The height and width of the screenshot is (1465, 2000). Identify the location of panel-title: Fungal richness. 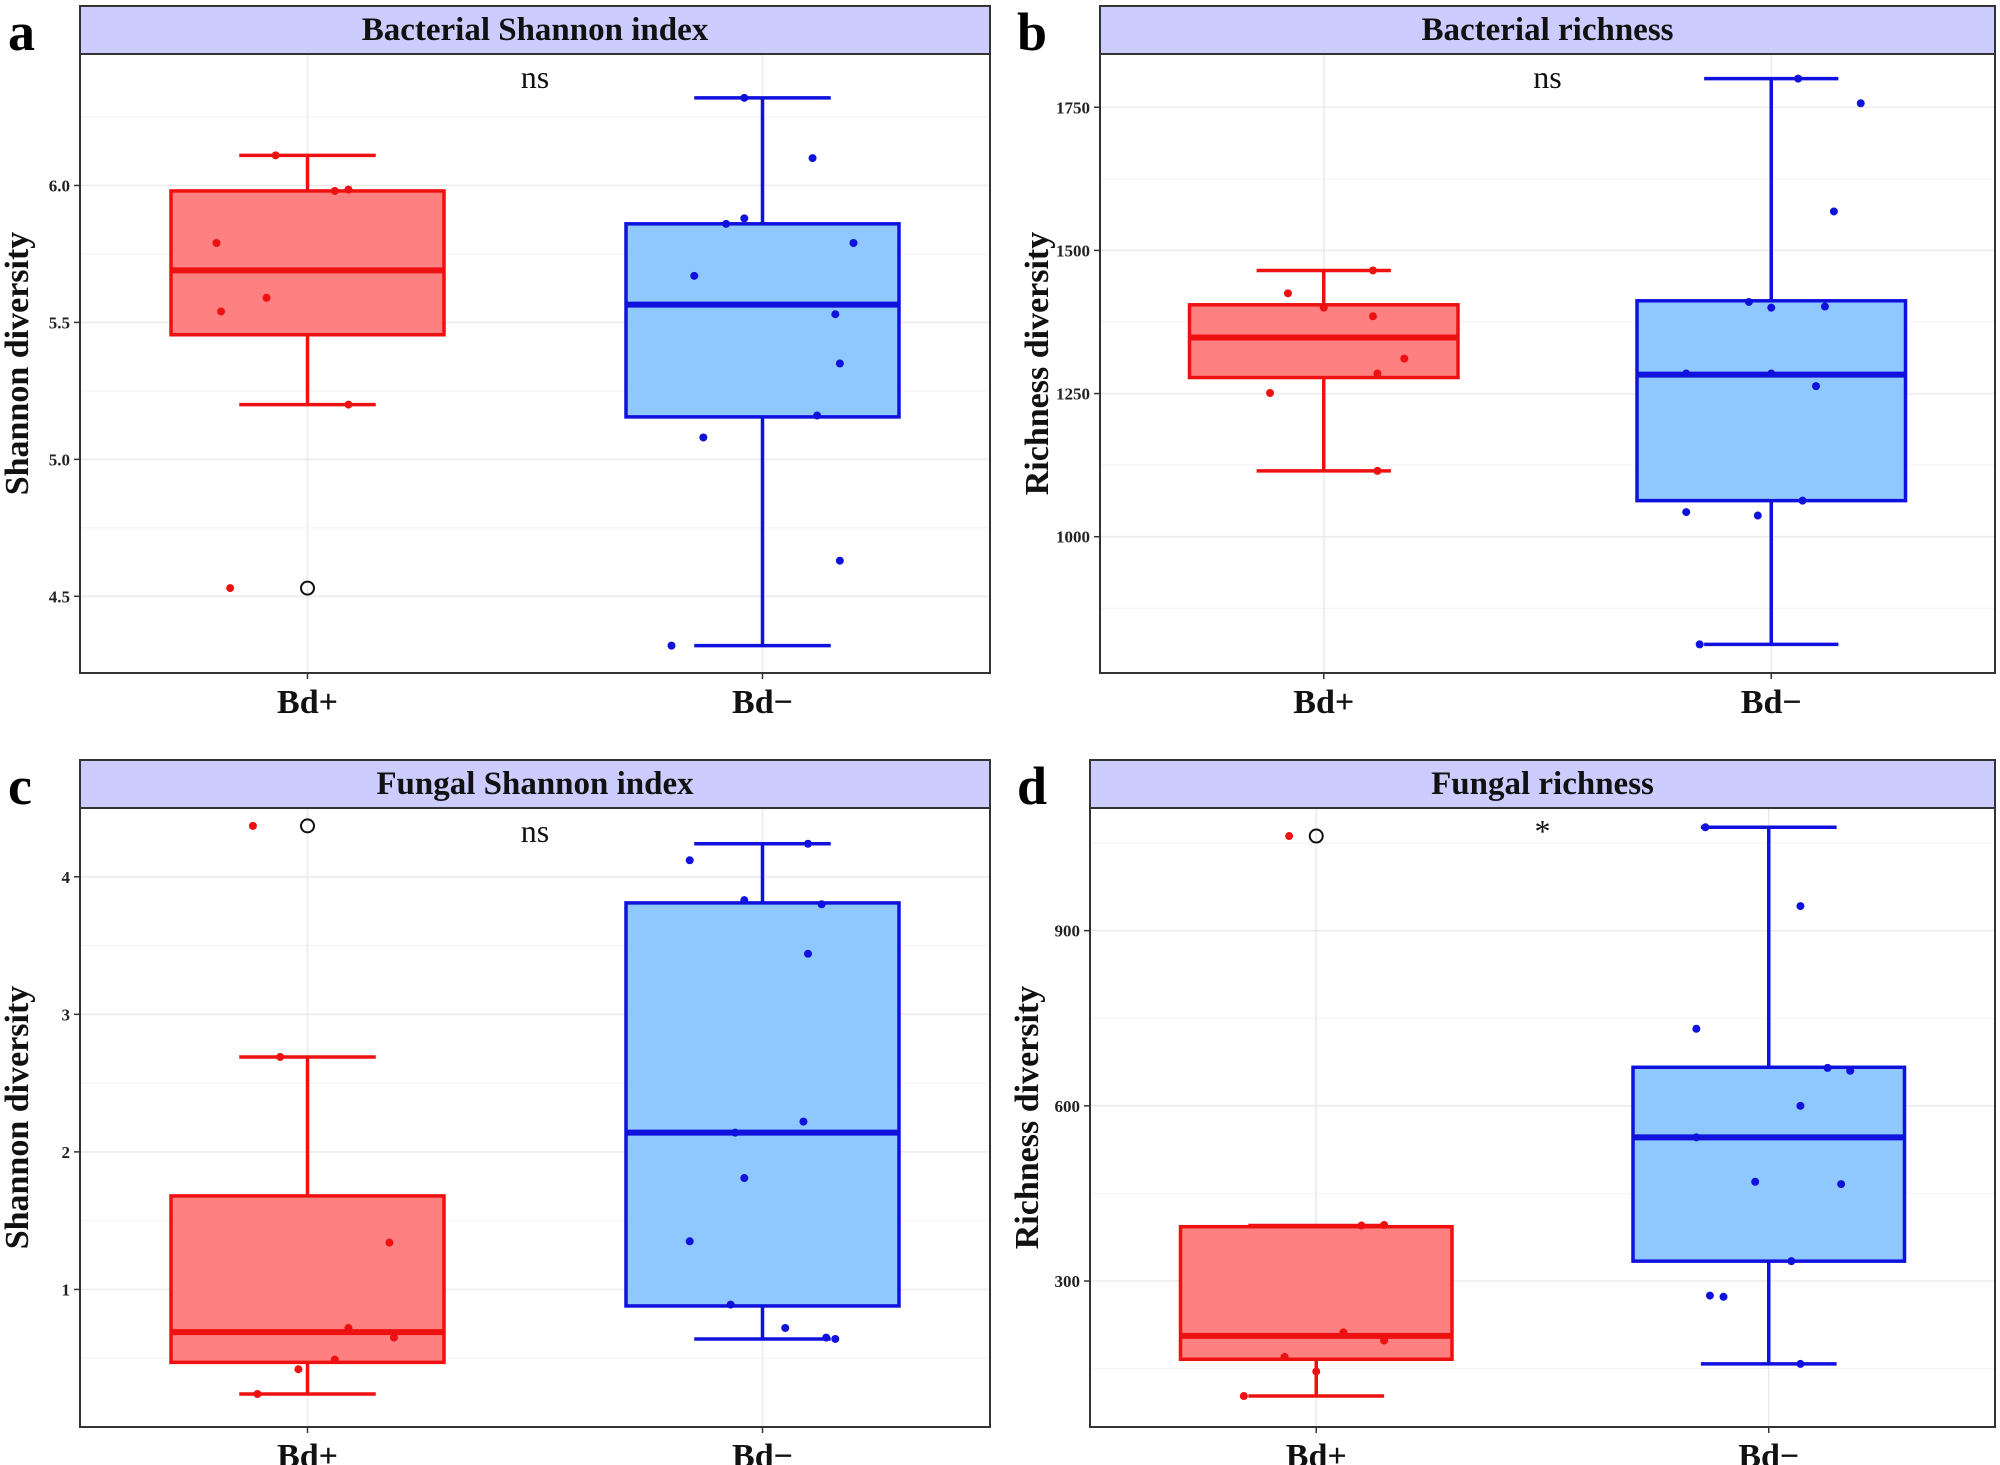
(1542, 784).